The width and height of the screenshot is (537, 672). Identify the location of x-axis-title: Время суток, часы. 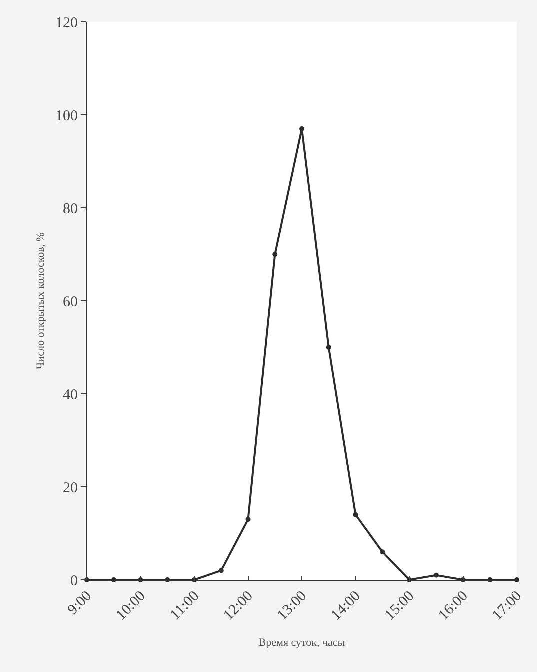
(302, 642).